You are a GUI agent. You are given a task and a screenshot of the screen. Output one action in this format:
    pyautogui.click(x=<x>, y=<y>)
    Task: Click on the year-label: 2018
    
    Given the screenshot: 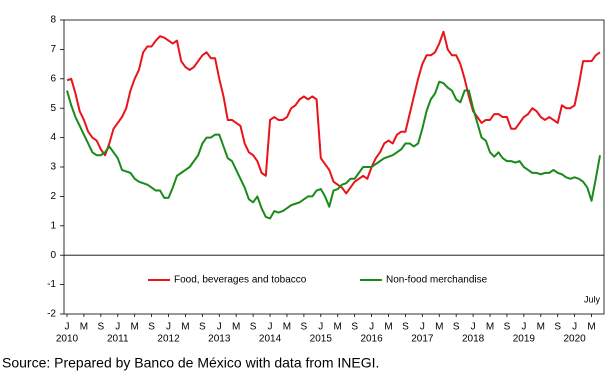 What is the action you would take?
    pyautogui.click(x=473, y=339)
    